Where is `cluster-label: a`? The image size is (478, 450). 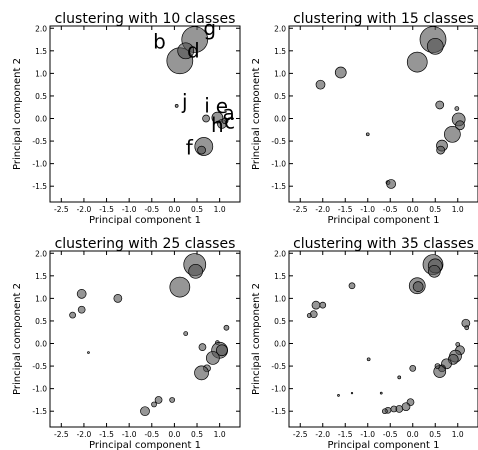 cluster-label: a is located at coordinates (229, 113).